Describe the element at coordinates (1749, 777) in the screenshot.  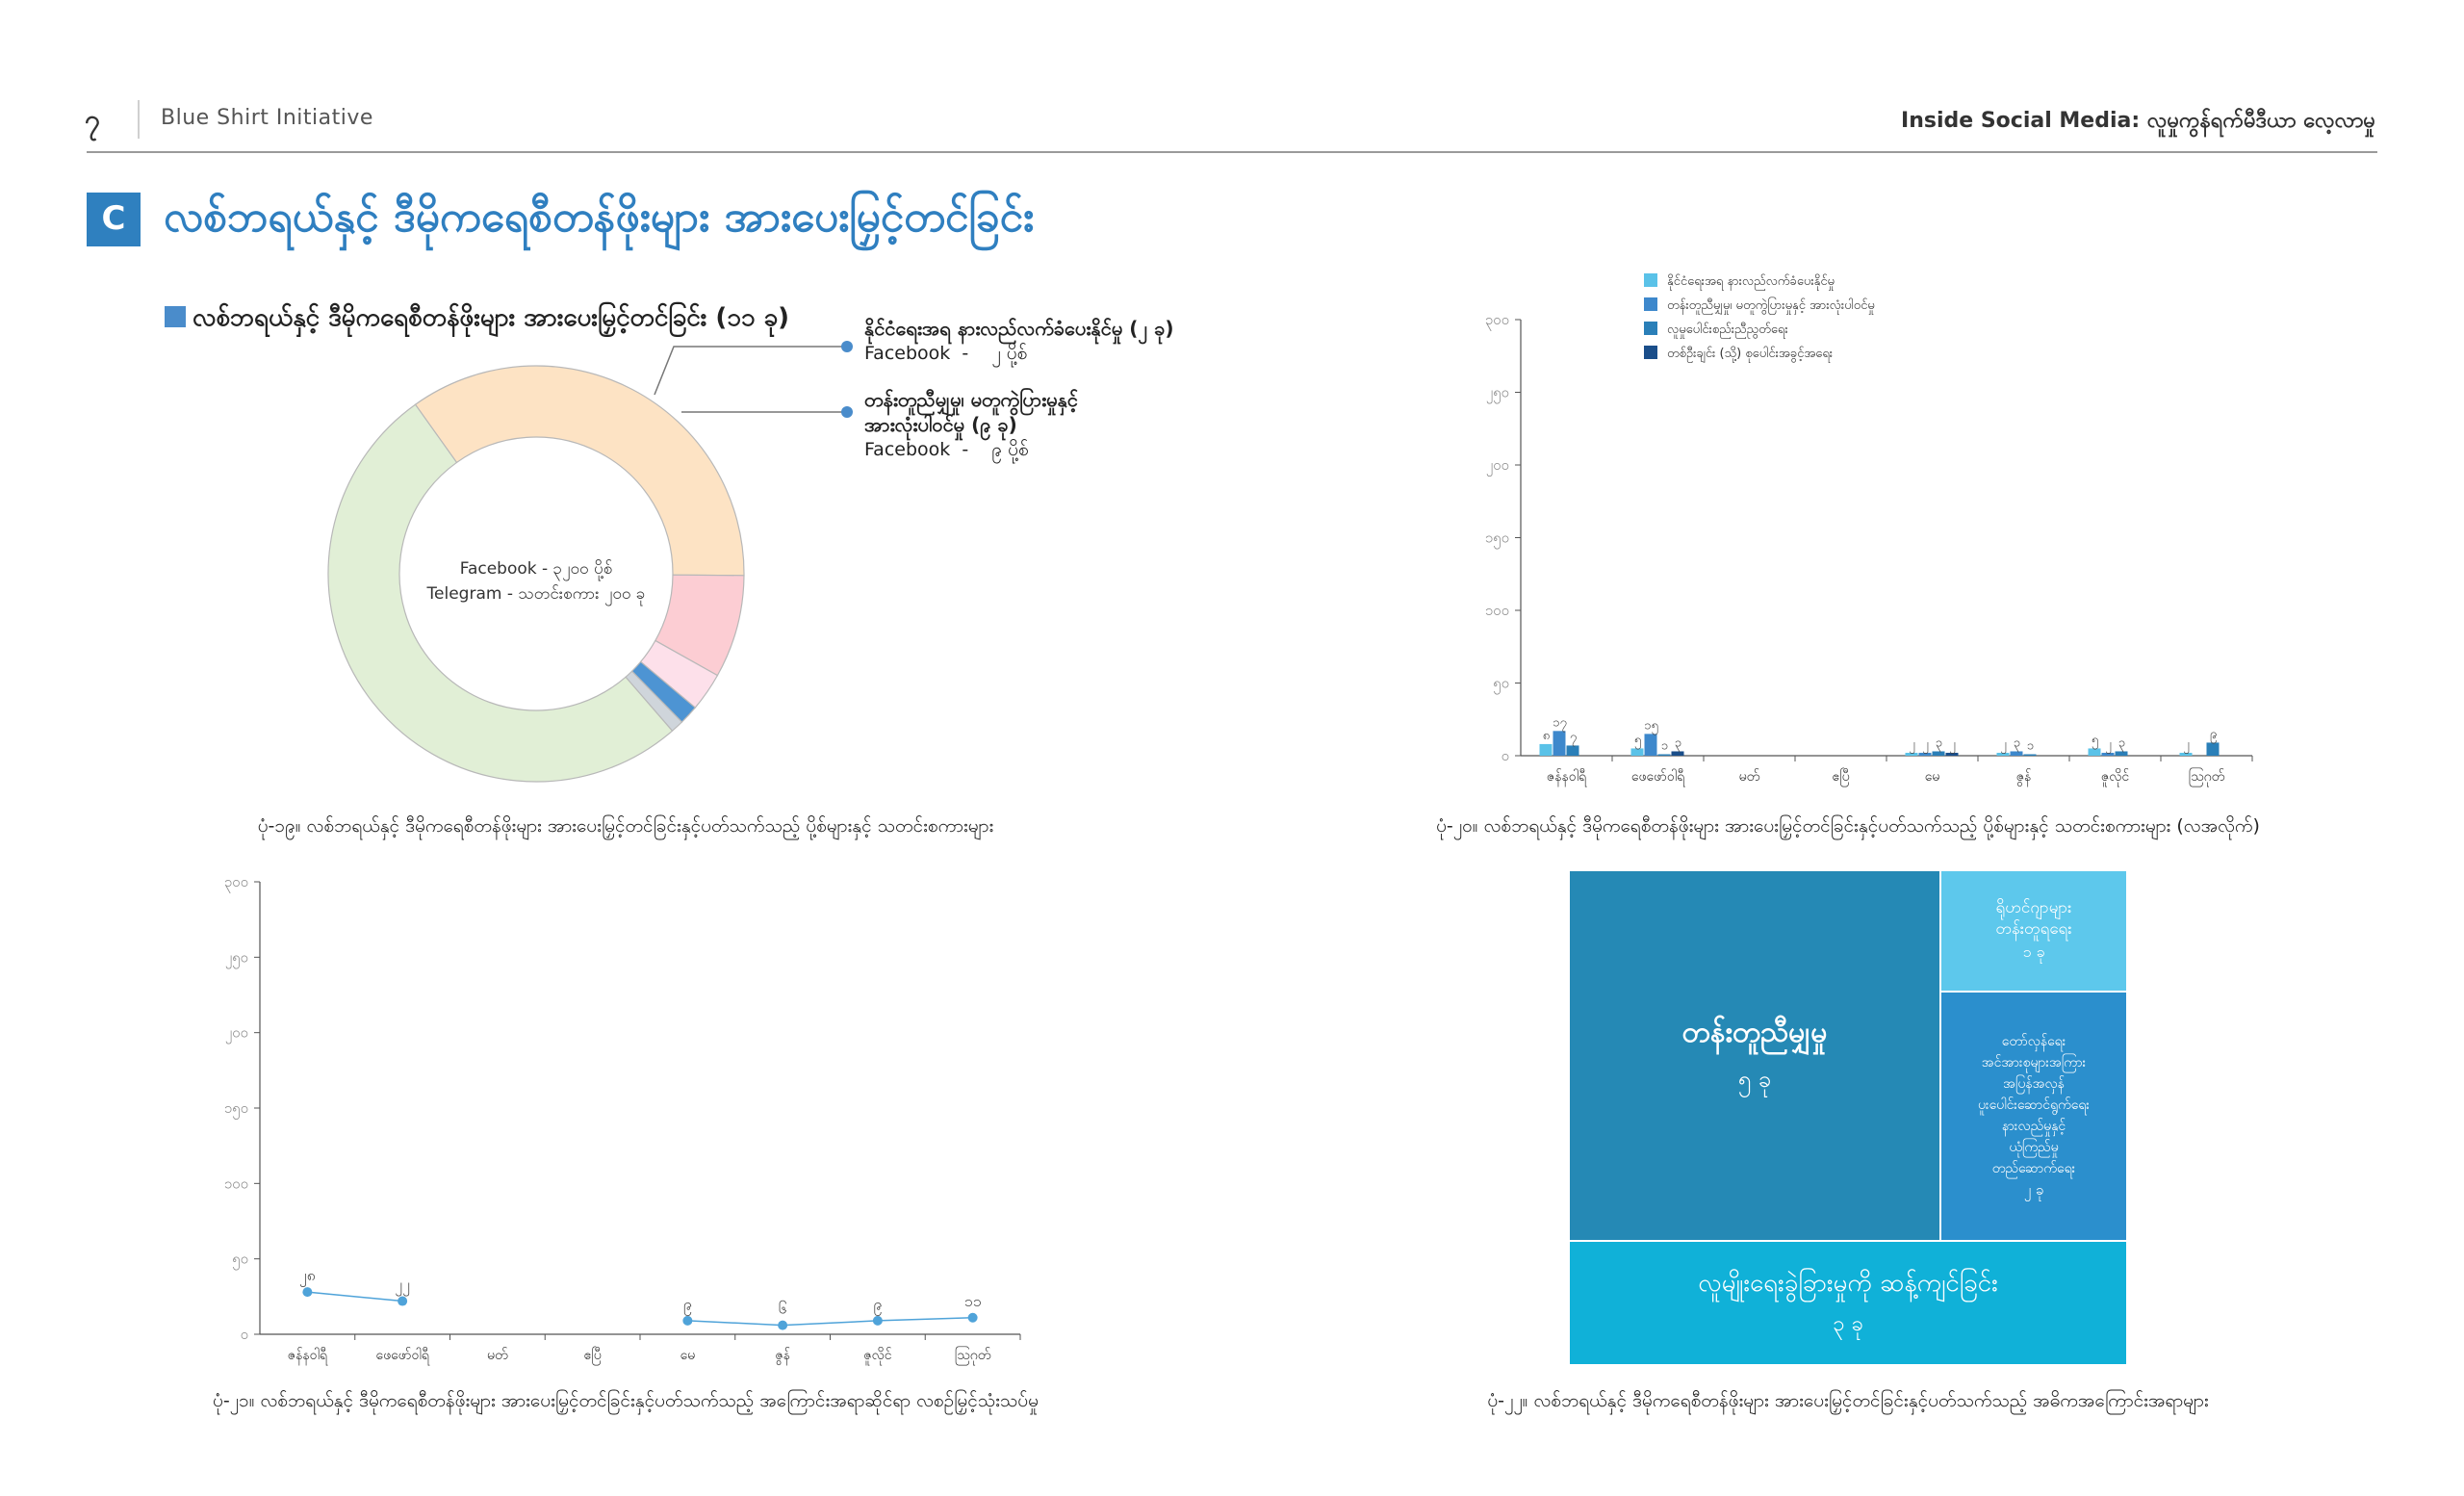
I see `bar-x-tick-label: မတ်` at that location.